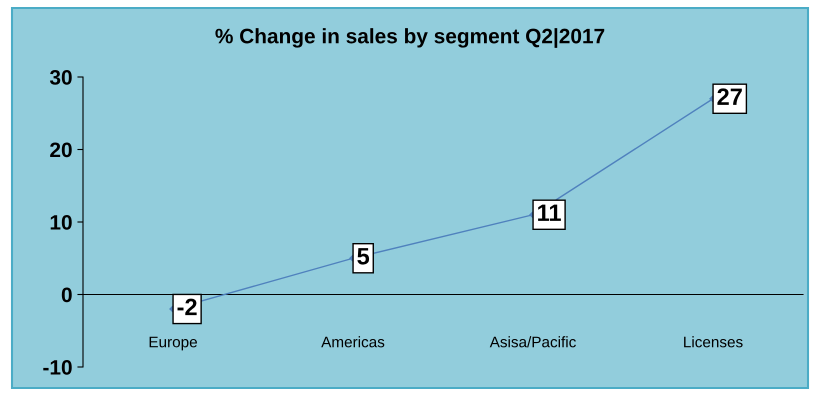 Image resolution: width=820 pixels, height=403 pixels. Describe the element at coordinates (187, 307) in the screenshot. I see `data-label: -2` at that location.